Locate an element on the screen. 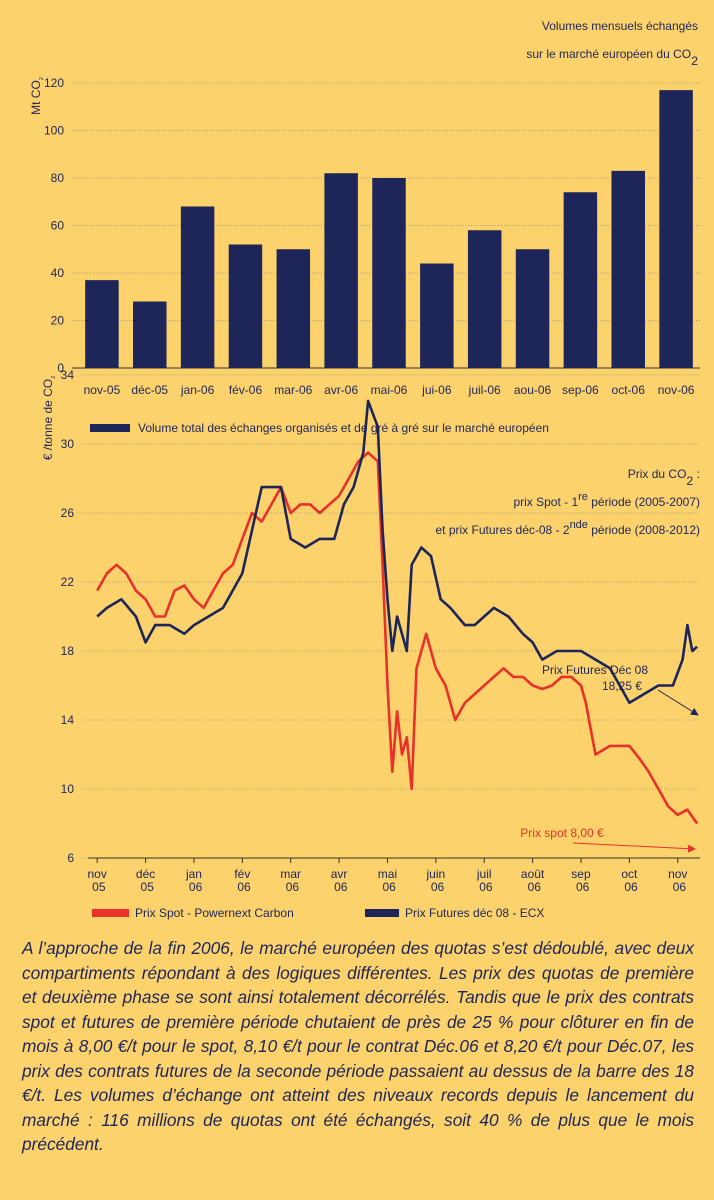 The width and height of the screenshot is (714, 1200). chart-title-part: et prix Futures déc-08 - 2 is located at coordinates (503, 530).